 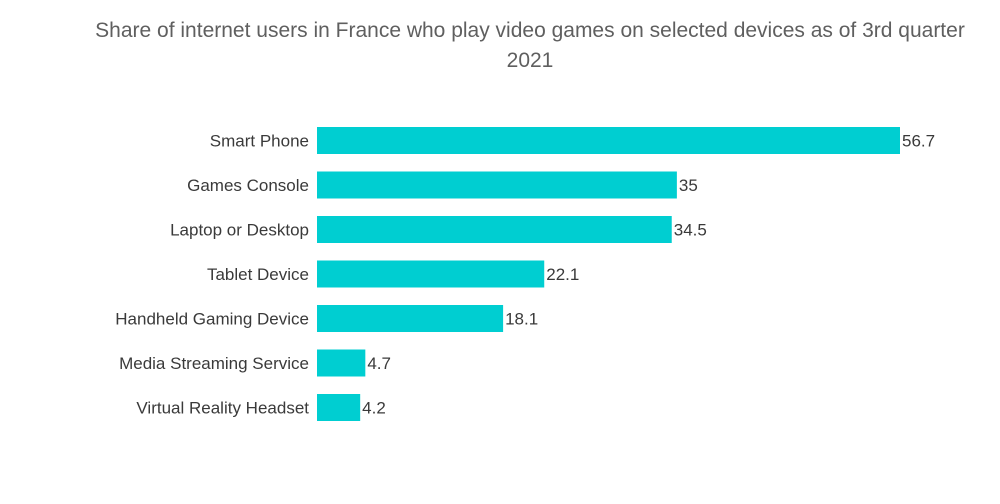 I want to click on value-label: 35, so click(x=688, y=185).